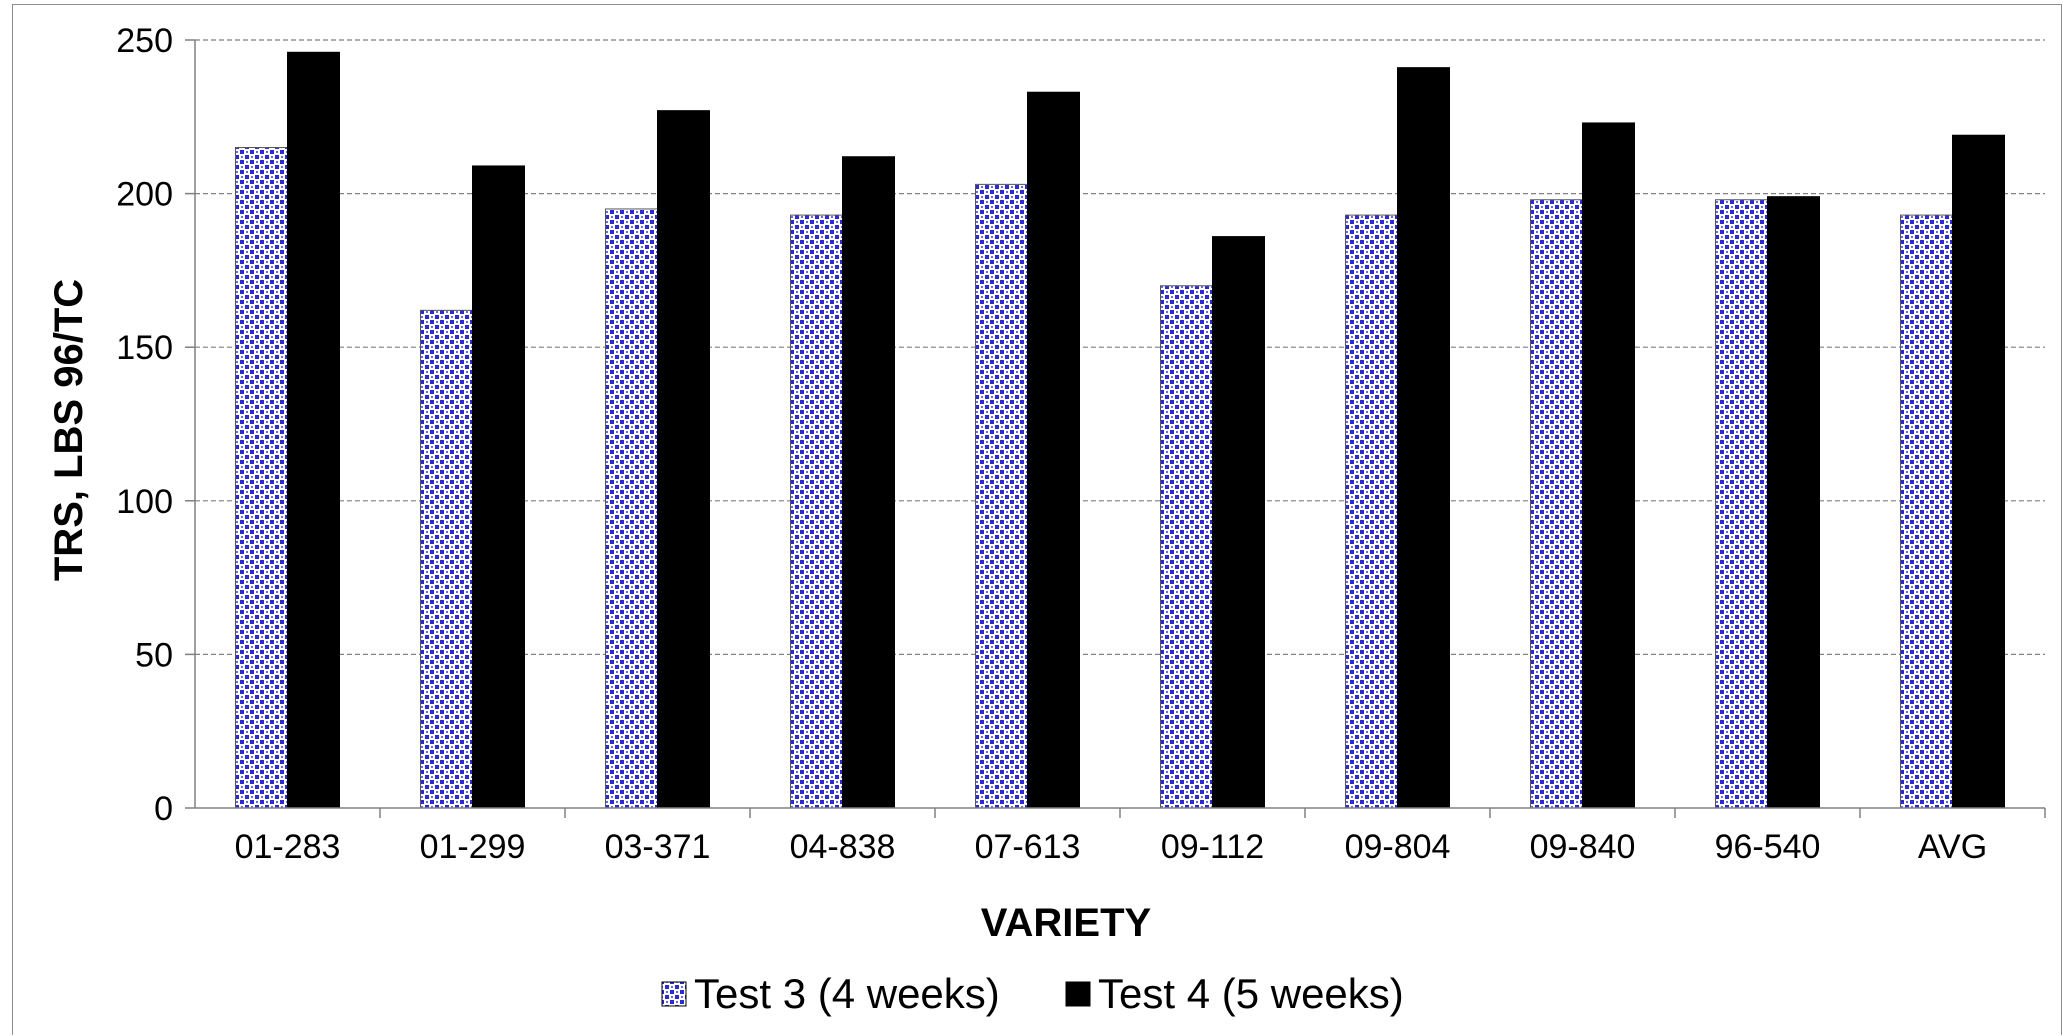  Describe the element at coordinates (1066, 923) in the screenshot. I see `x-axis-title: VARIETY` at that location.